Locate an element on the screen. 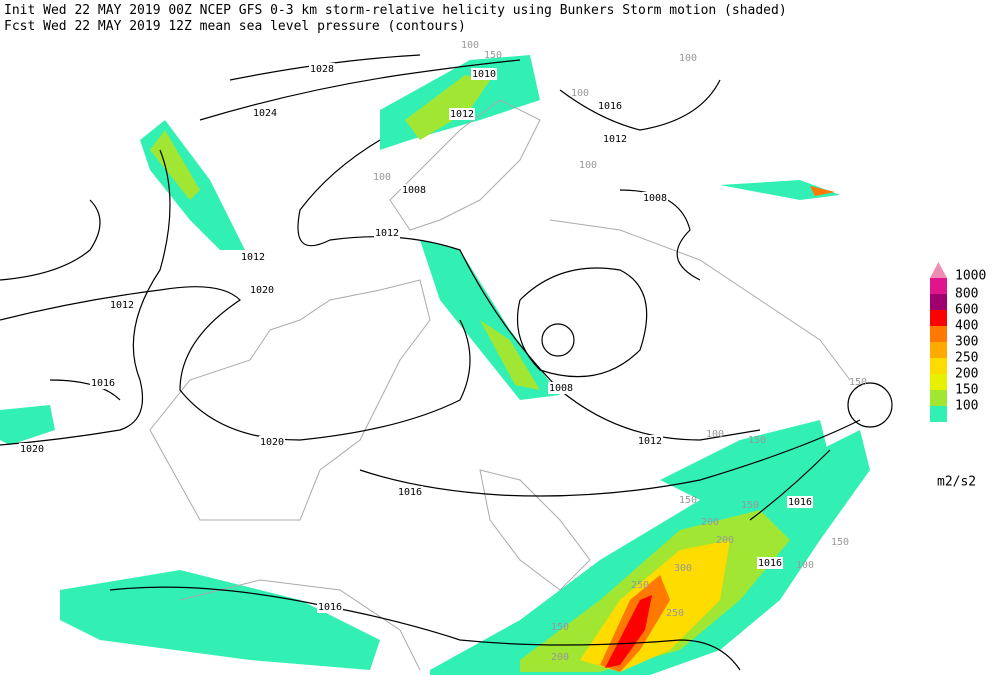  legend-label: 250 is located at coordinates (966, 358).